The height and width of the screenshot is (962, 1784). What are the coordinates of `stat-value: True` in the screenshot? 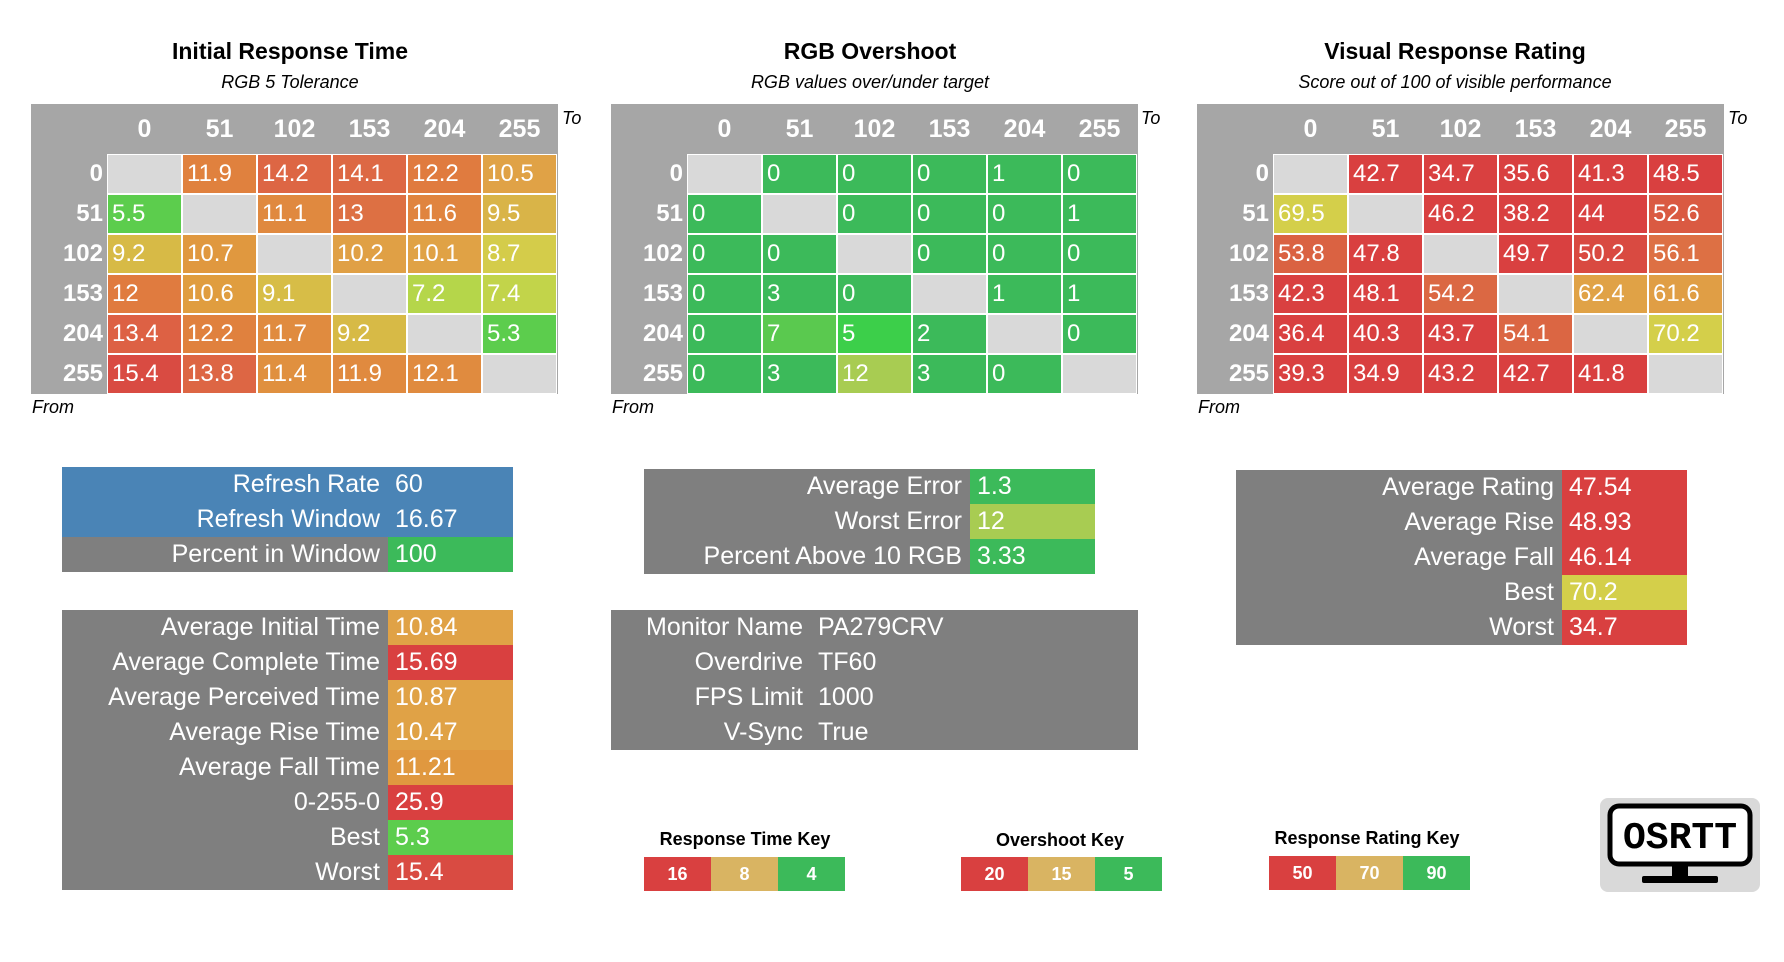 It's located at (974, 732).